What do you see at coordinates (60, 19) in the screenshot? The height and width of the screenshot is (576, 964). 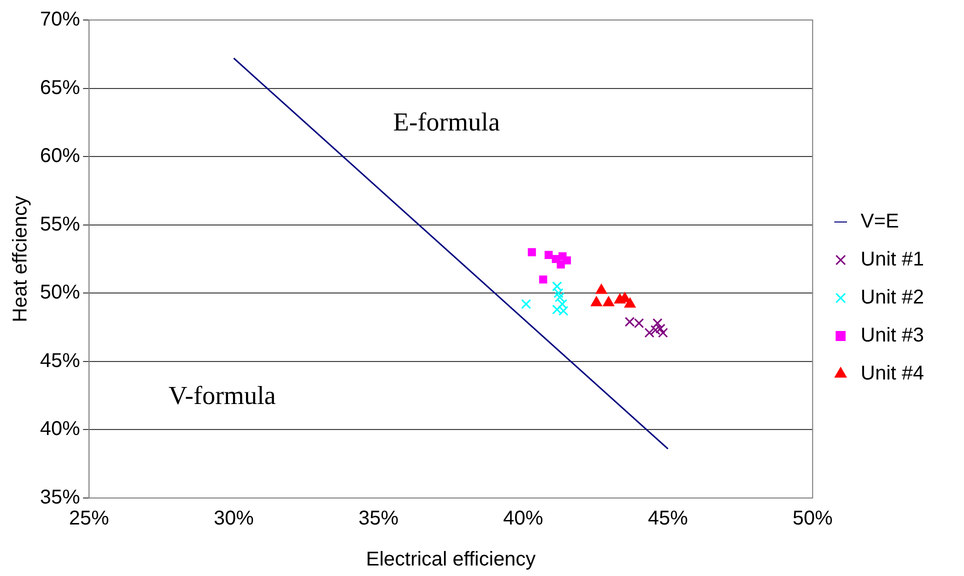 I see `y-tick-label: 70%` at bounding box center [60, 19].